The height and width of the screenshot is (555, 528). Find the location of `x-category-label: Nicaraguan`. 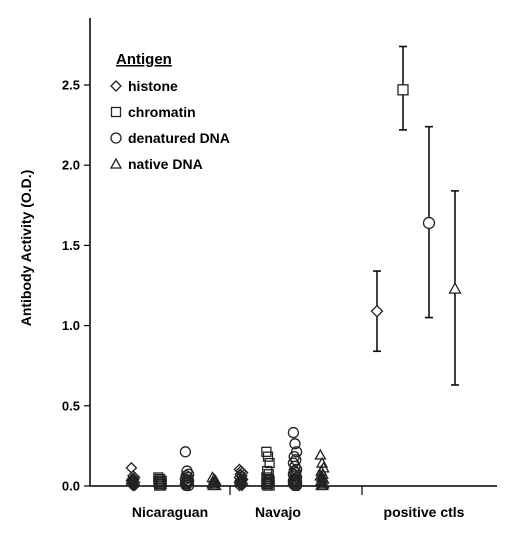

x-category-label: Nicaraguan is located at coordinates (170, 512).